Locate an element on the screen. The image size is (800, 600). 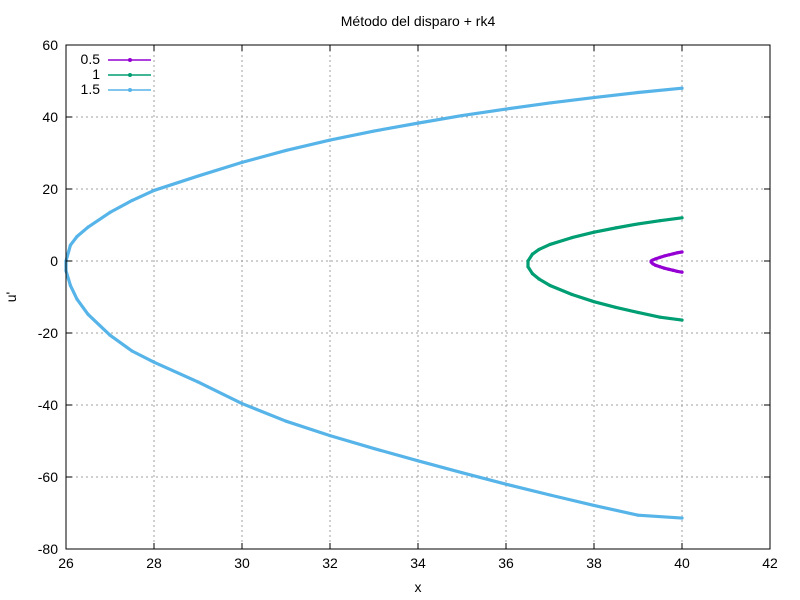
y-tick-label: -40 is located at coordinates (48, 405).